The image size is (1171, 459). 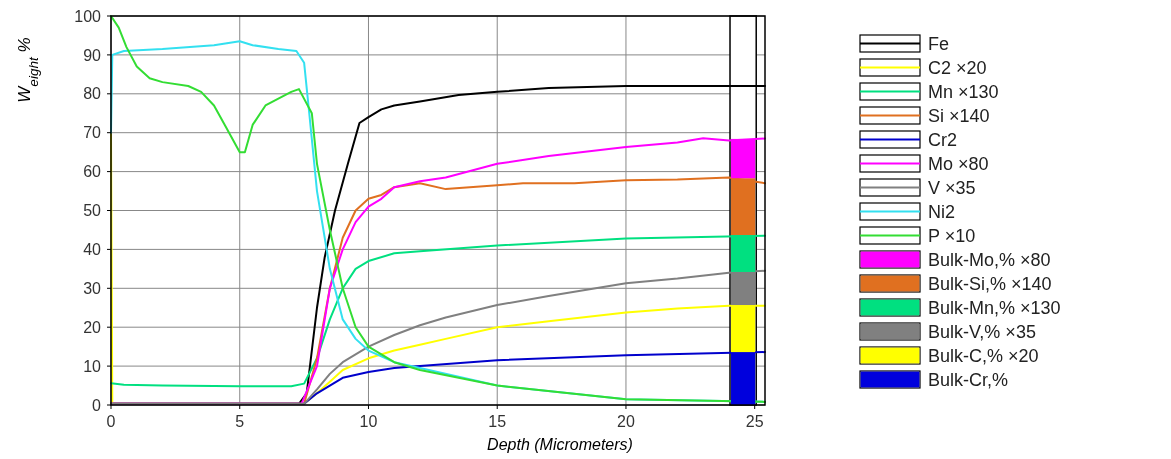 What do you see at coordinates (368, 421) in the screenshot?
I see `x-tick-label: 10` at bounding box center [368, 421].